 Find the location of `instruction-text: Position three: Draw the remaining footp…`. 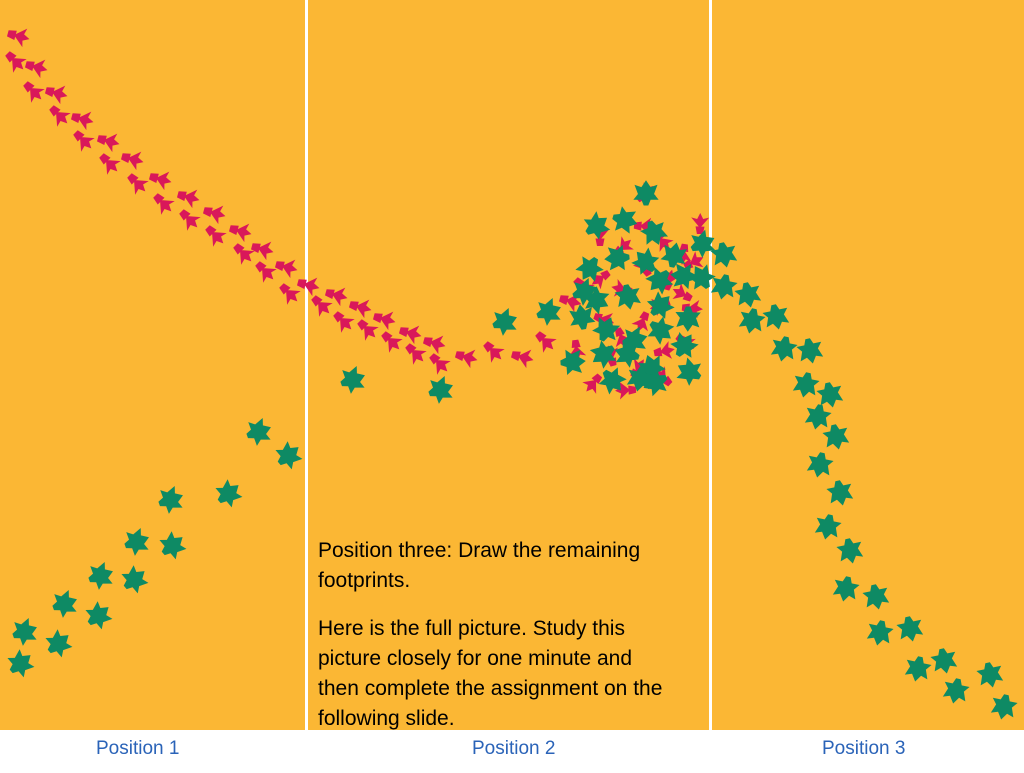

instruction-text: Position three: Draw the remaining footp… is located at coordinates (479, 565).